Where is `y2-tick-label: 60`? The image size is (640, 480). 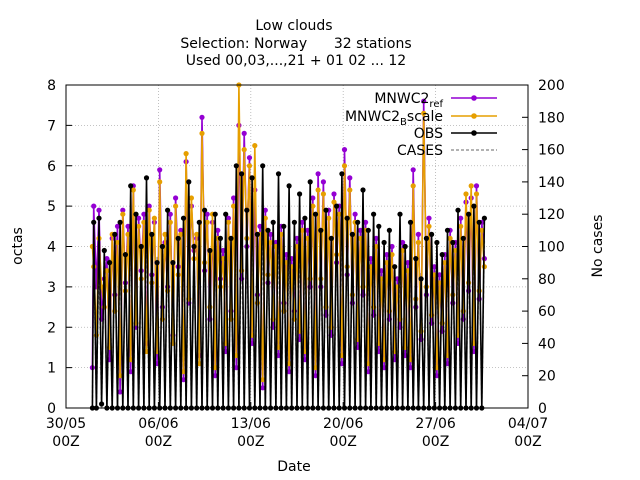
y2-tick-label: 60 is located at coordinates (547, 312).